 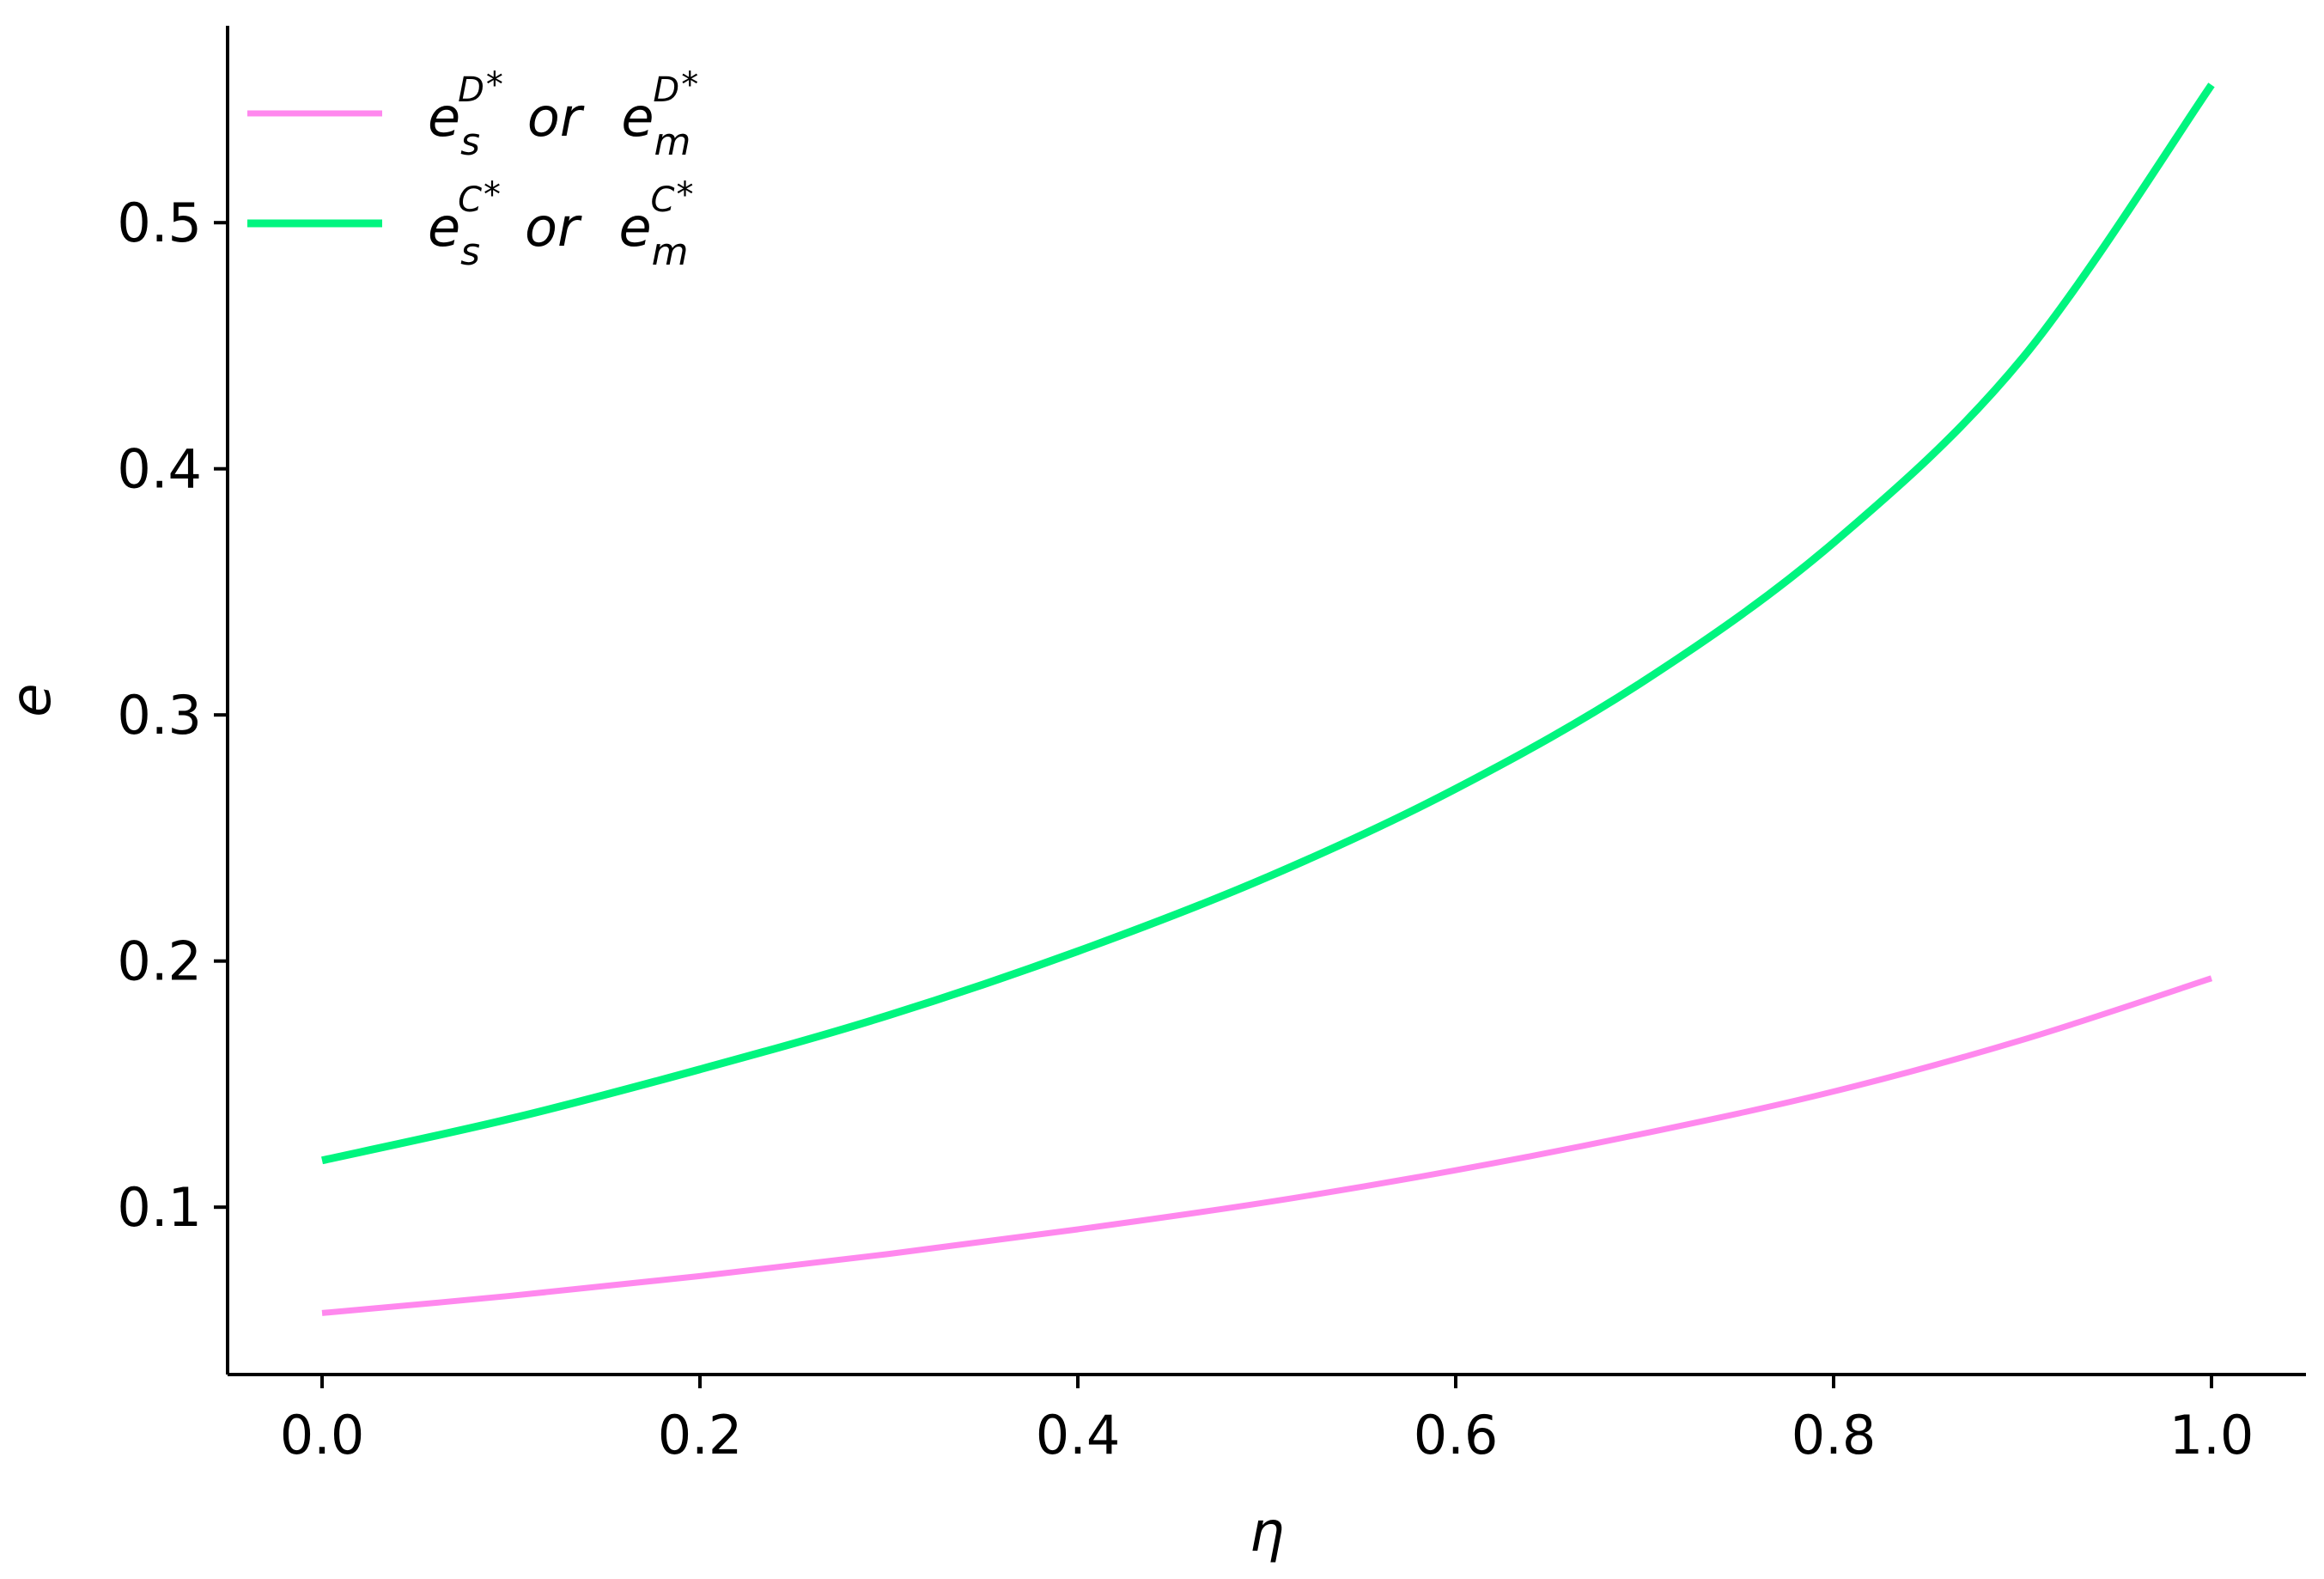 What do you see at coordinates (323, 1435) in the screenshot?
I see `x-tick-label: 0.0` at bounding box center [323, 1435].